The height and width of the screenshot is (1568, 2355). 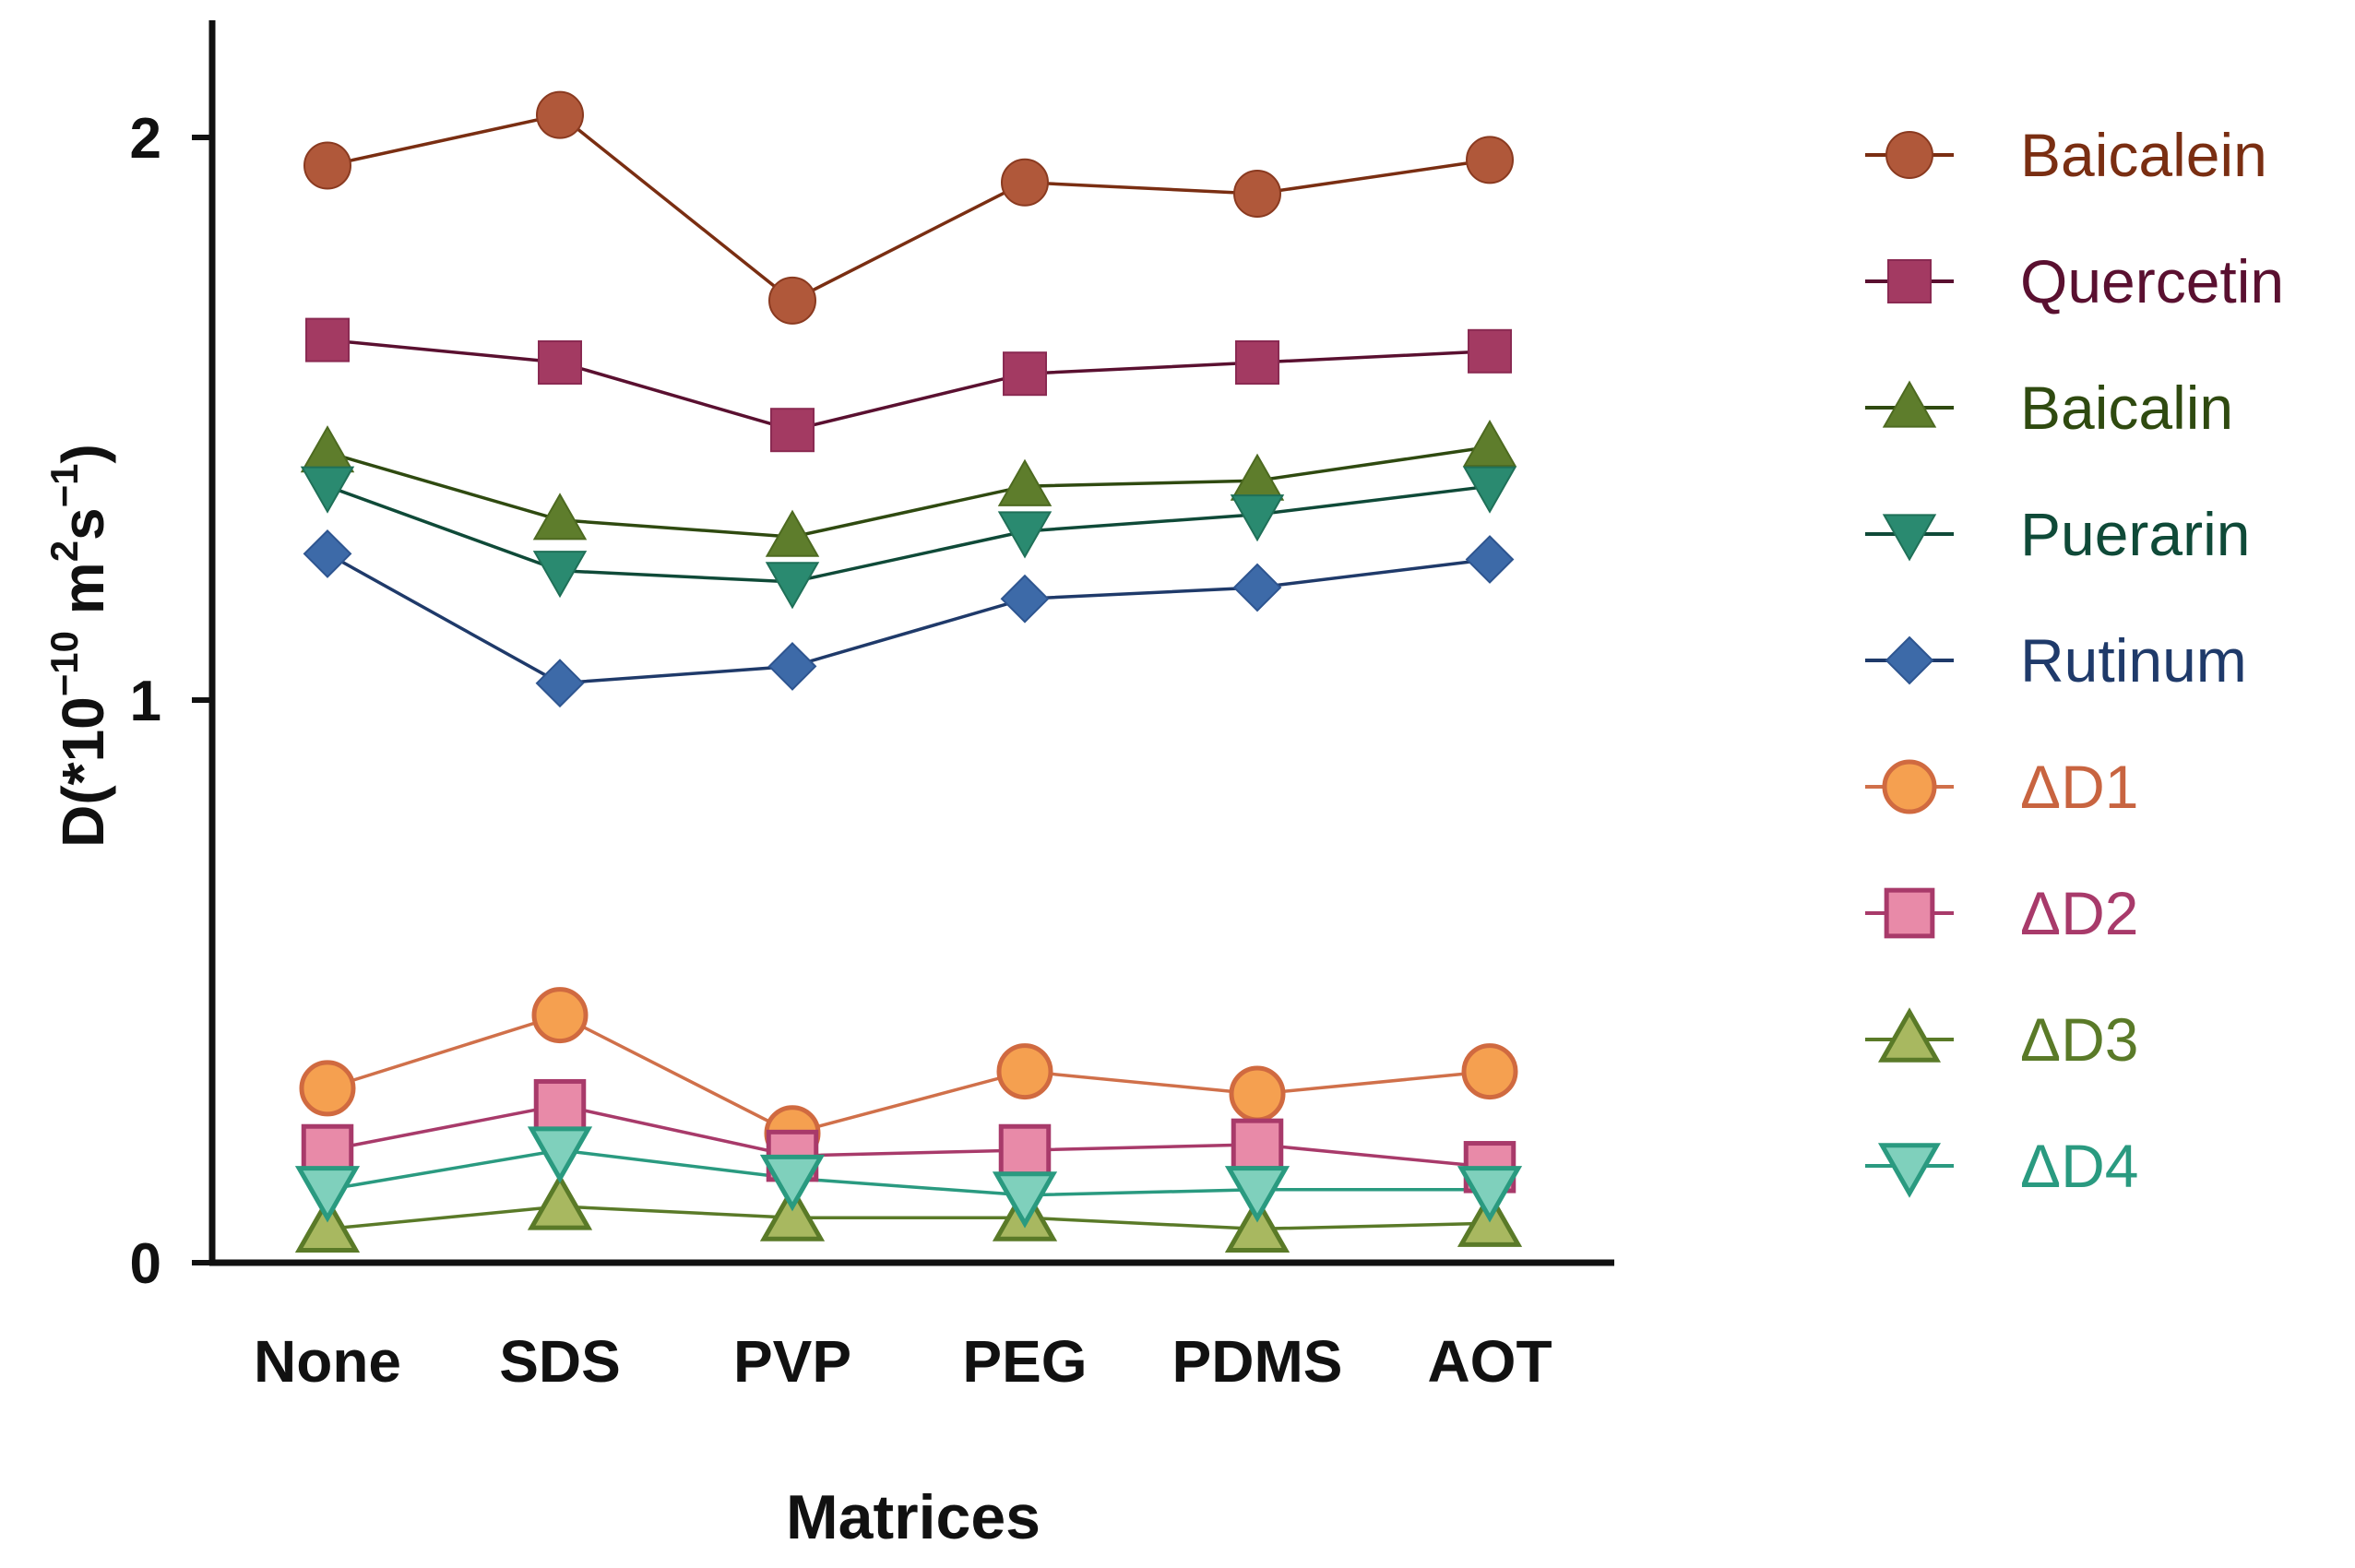 What do you see at coordinates (145, 1264) in the screenshot?
I see `y-tick-label: 0` at bounding box center [145, 1264].